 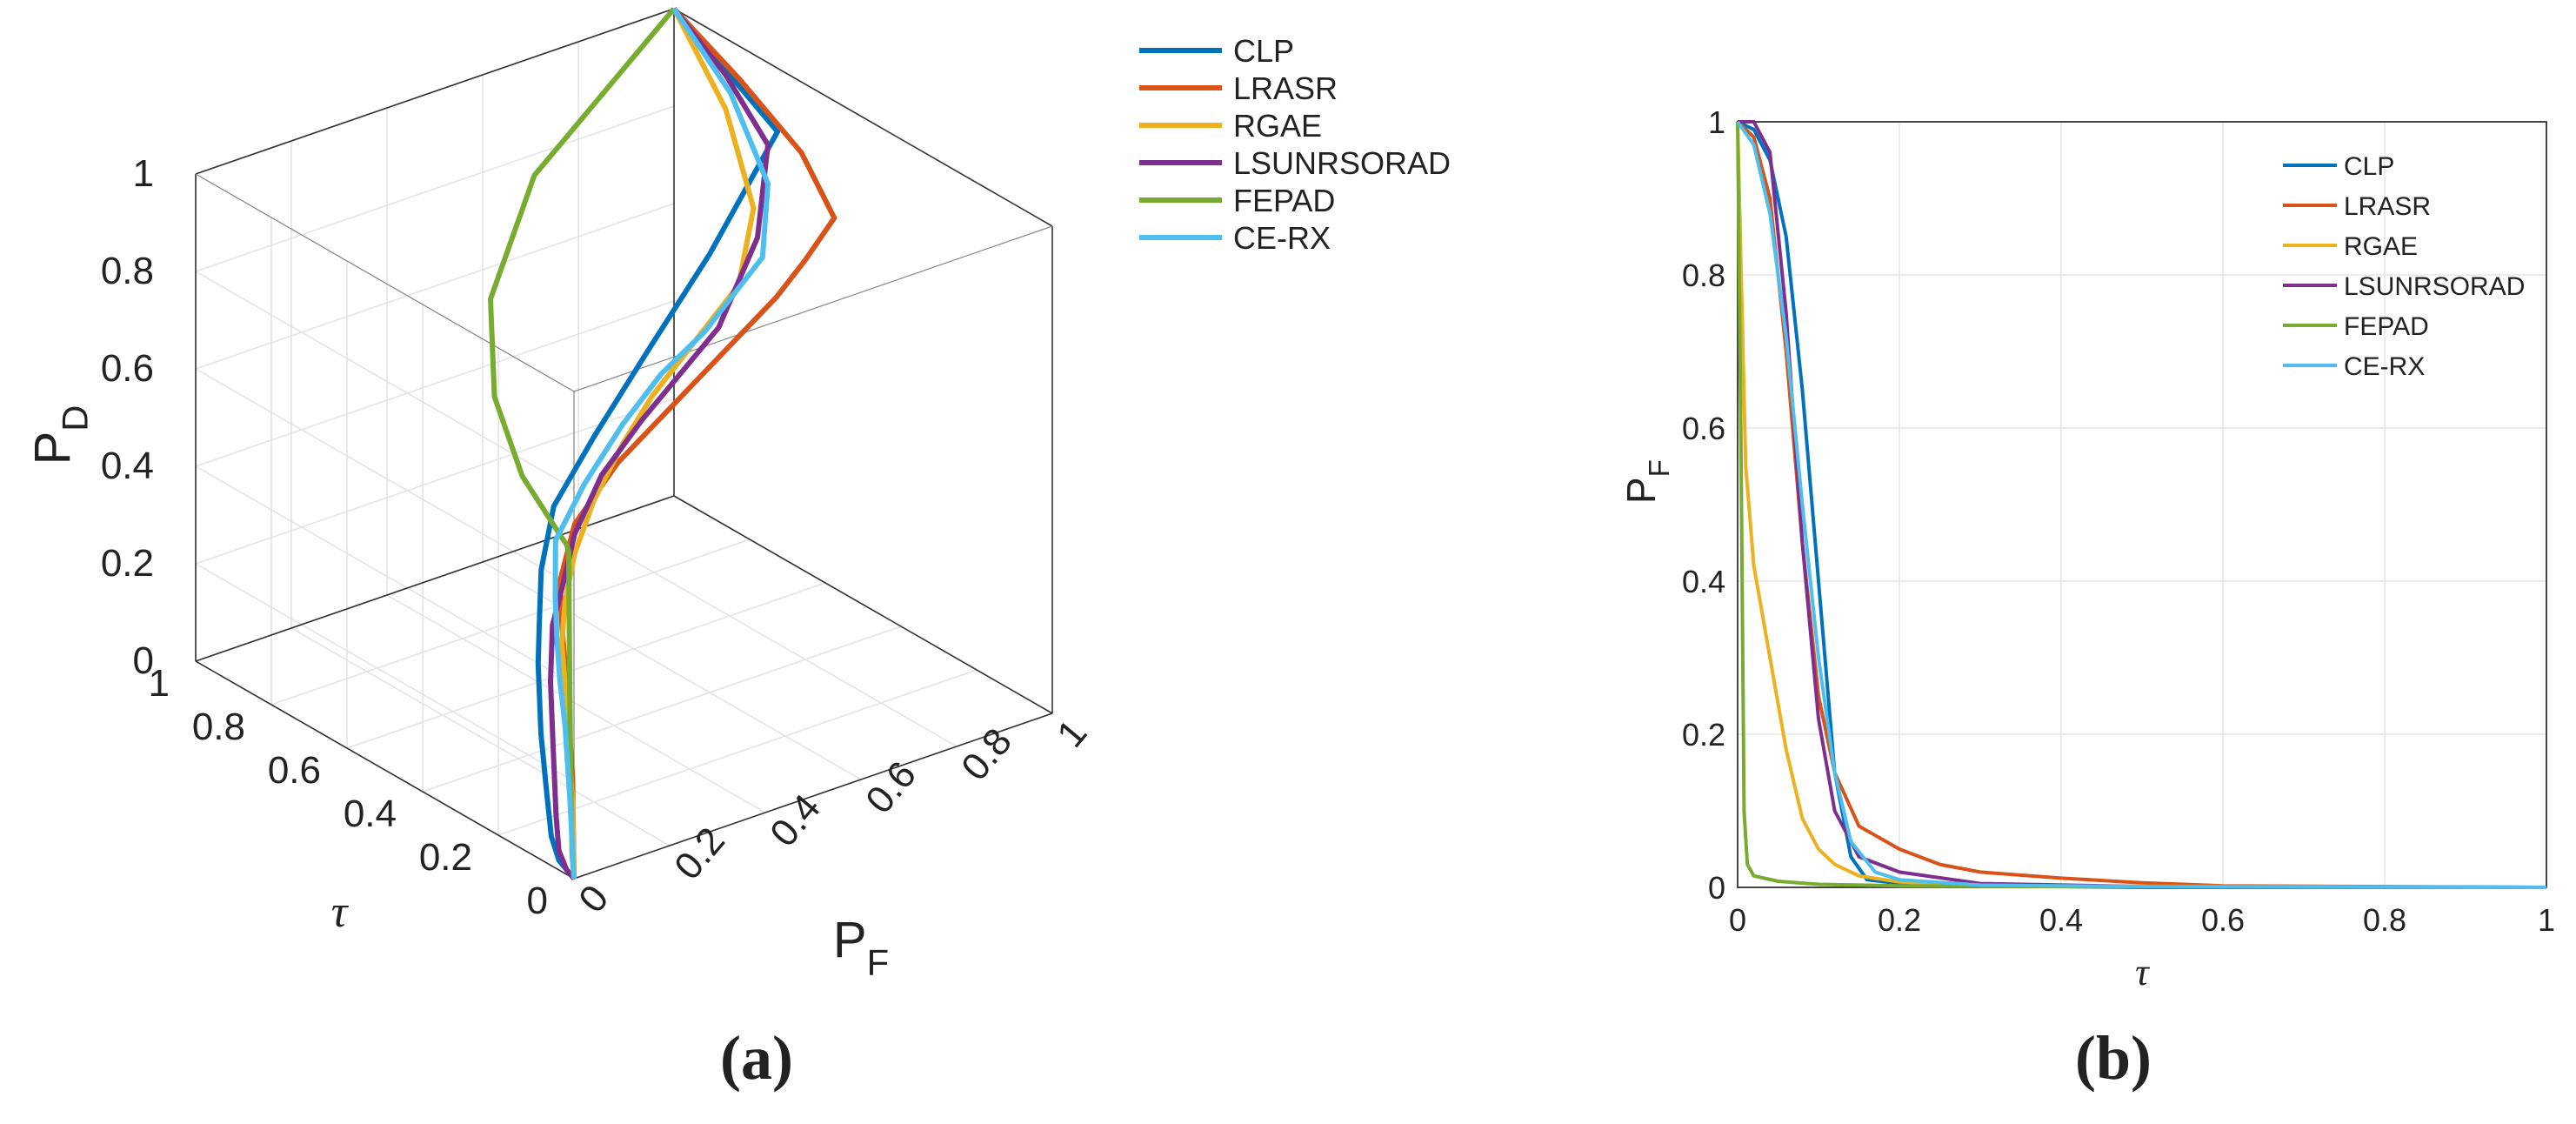 I want to click on z-axis-label: PD, so click(x=59, y=435).